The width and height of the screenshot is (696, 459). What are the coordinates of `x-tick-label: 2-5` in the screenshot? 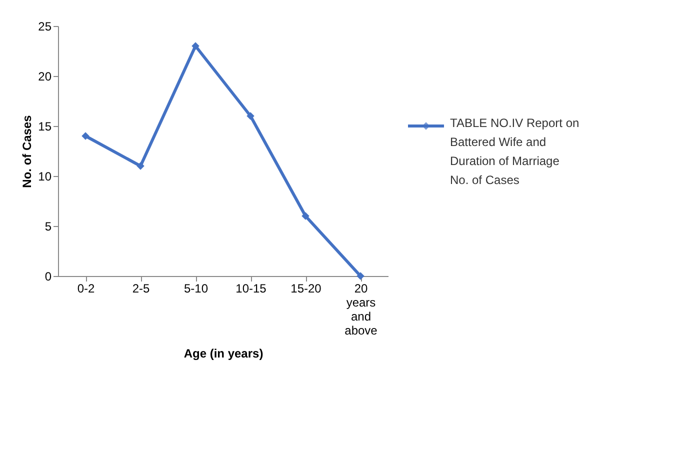 It's located at (141, 289).